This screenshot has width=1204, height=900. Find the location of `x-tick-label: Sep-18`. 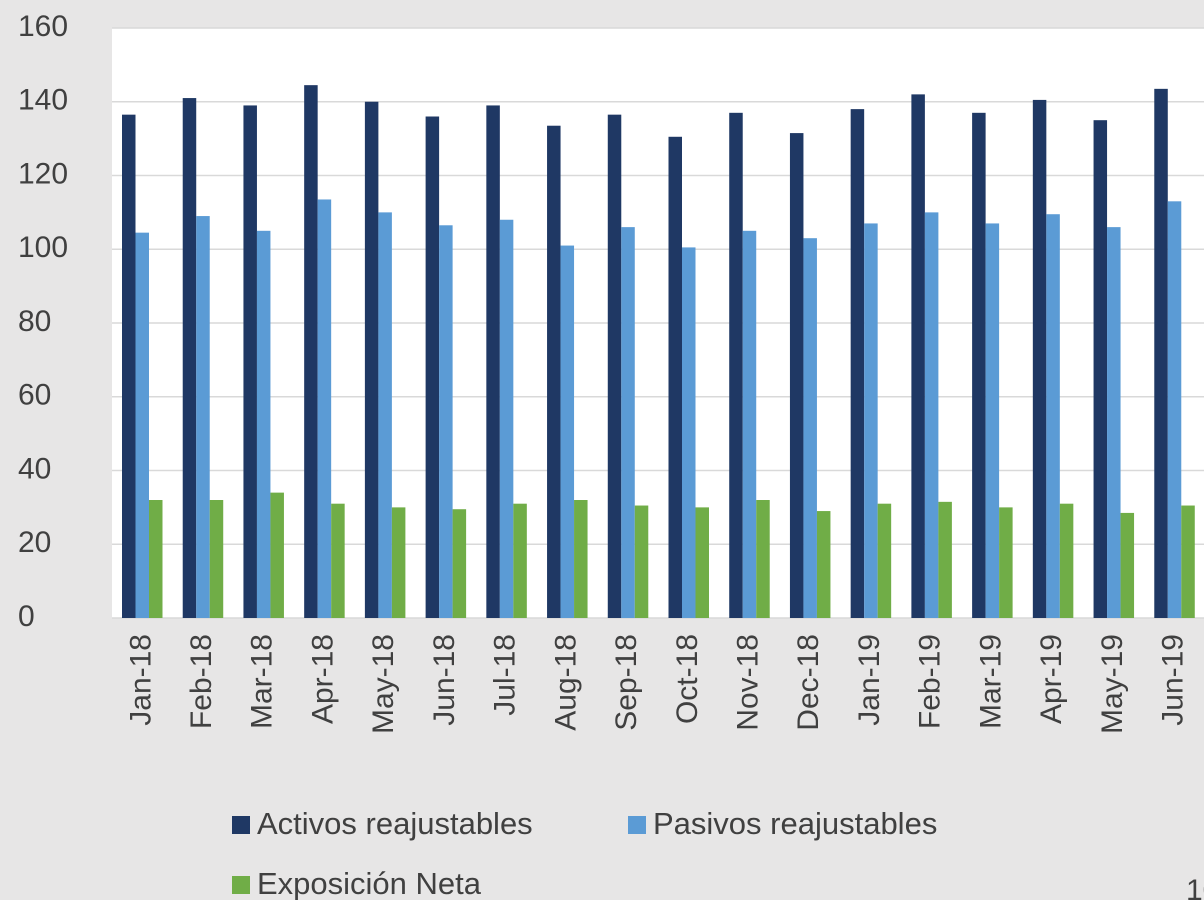

x-tick-label: Sep-18 is located at coordinates (626, 682).